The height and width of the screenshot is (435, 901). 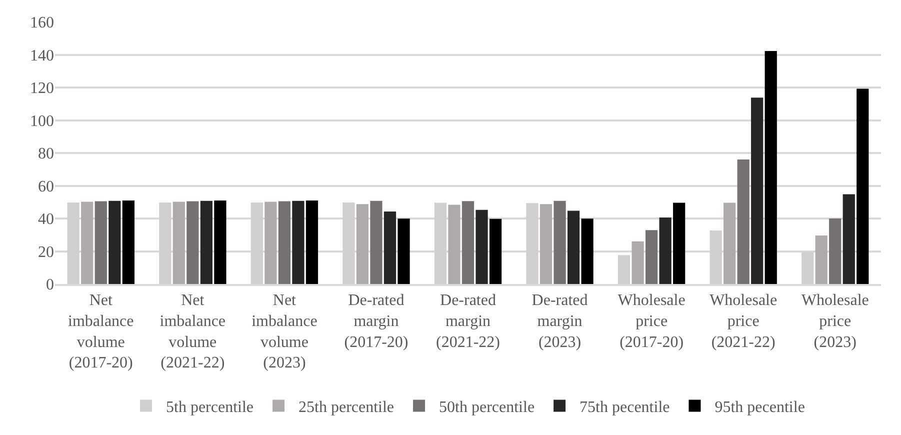 I want to click on x-tick-label: De-rated margin (2023), so click(x=560, y=321).